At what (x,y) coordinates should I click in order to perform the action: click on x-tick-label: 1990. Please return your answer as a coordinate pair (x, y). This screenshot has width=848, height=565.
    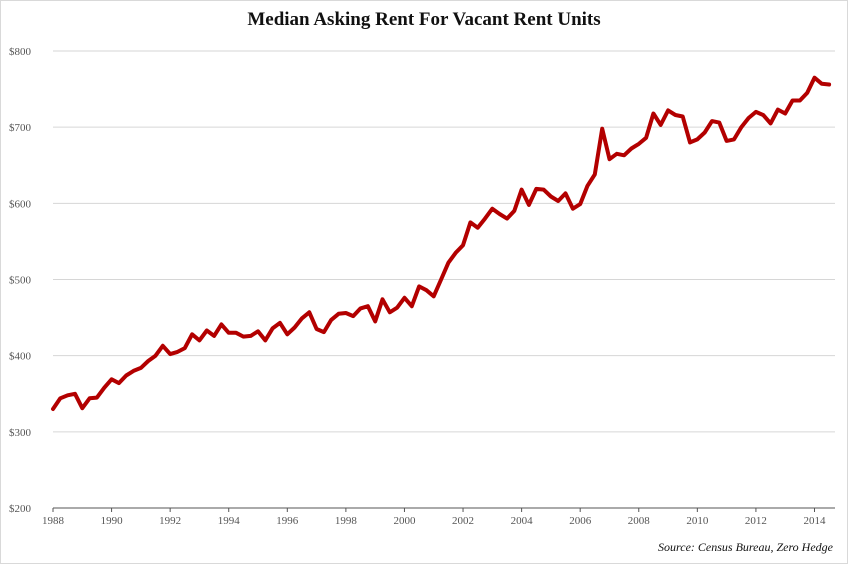
    Looking at the image, I should click on (112, 521).